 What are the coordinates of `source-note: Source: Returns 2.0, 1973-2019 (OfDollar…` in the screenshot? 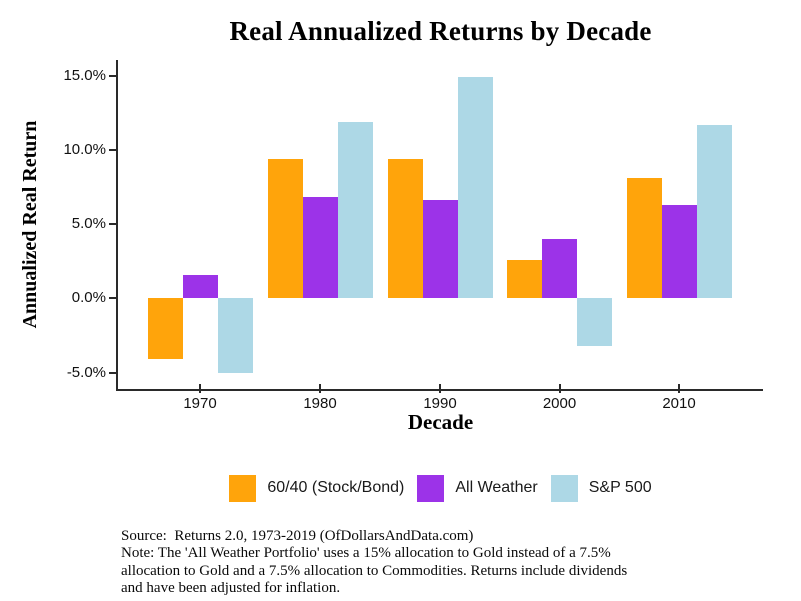 It's located at (401, 563).